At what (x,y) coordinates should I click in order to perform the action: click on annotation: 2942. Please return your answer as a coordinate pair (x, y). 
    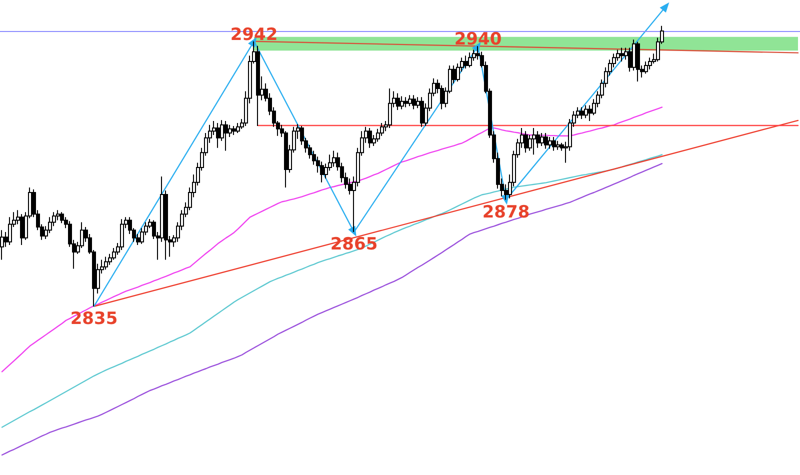
    Looking at the image, I should click on (254, 34).